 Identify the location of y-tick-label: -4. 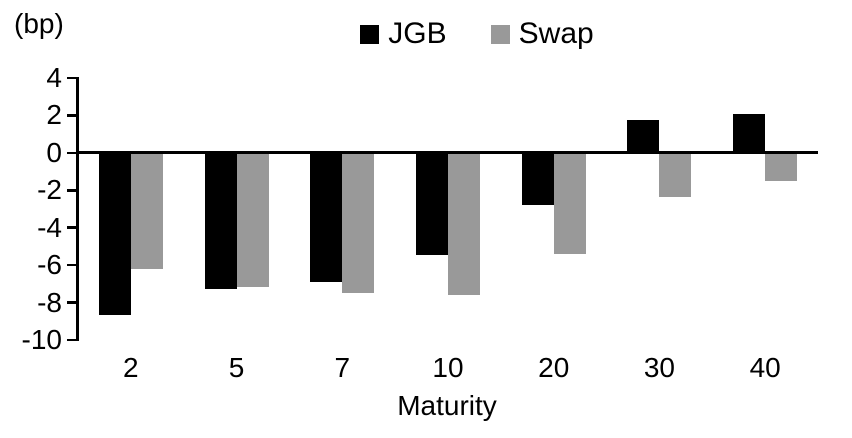
(49, 227).